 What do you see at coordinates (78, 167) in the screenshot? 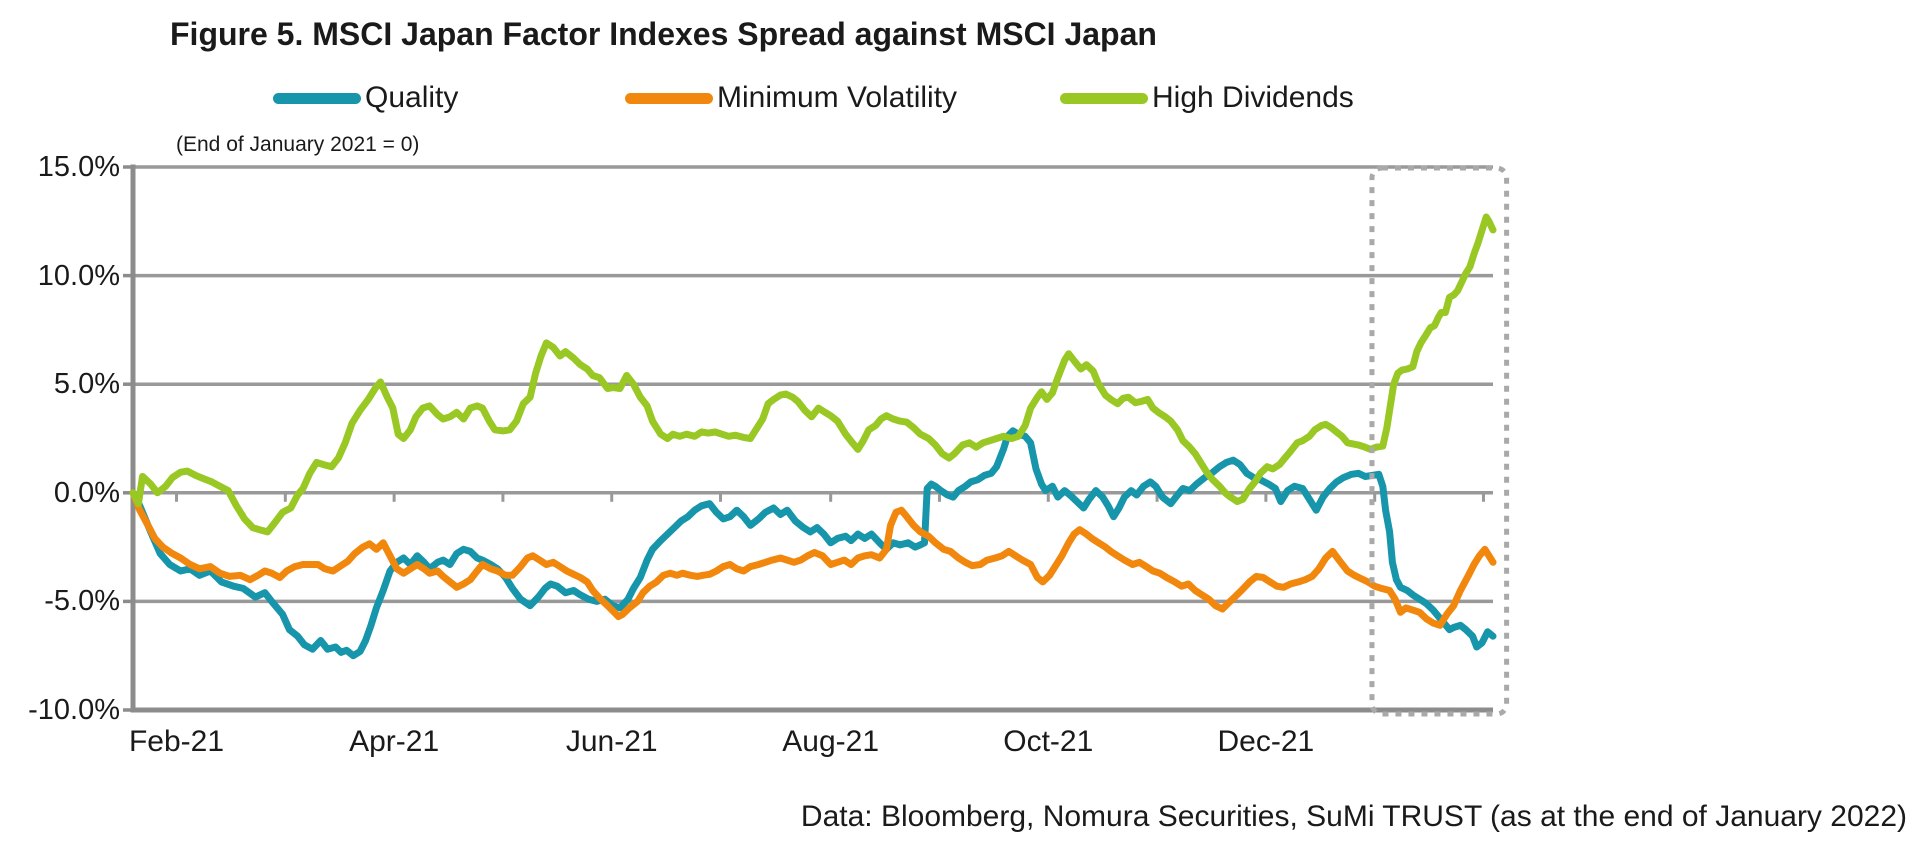
I see `y-axis-label-15.0%: 15.0%` at bounding box center [78, 167].